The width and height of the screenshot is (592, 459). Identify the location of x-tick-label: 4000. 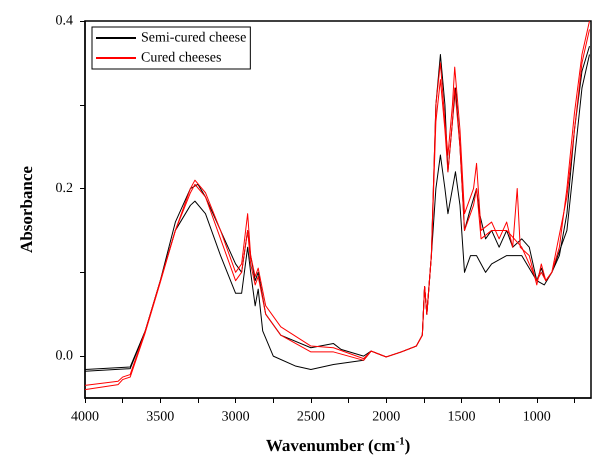
(85, 417).